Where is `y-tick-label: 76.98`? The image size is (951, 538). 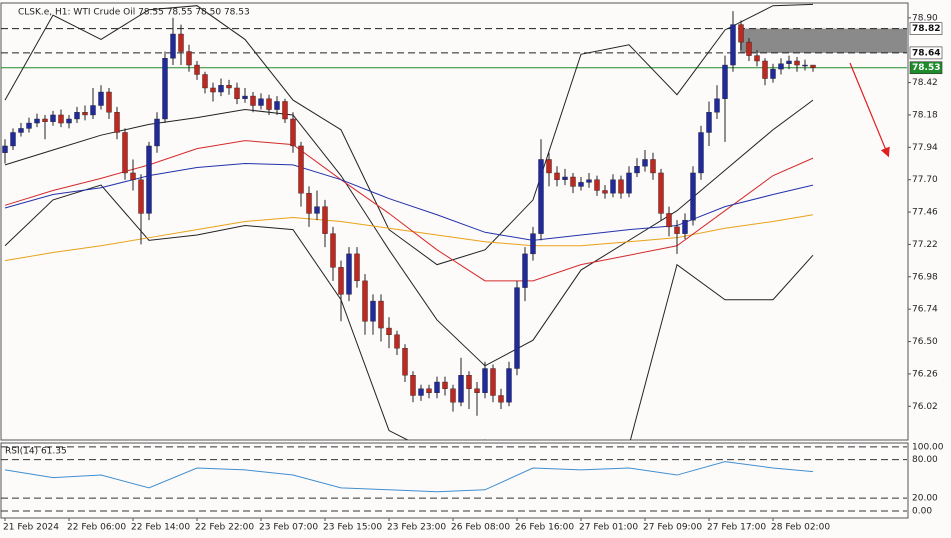 y-tick-label: 76.98 is located at coordinates (925, 277).